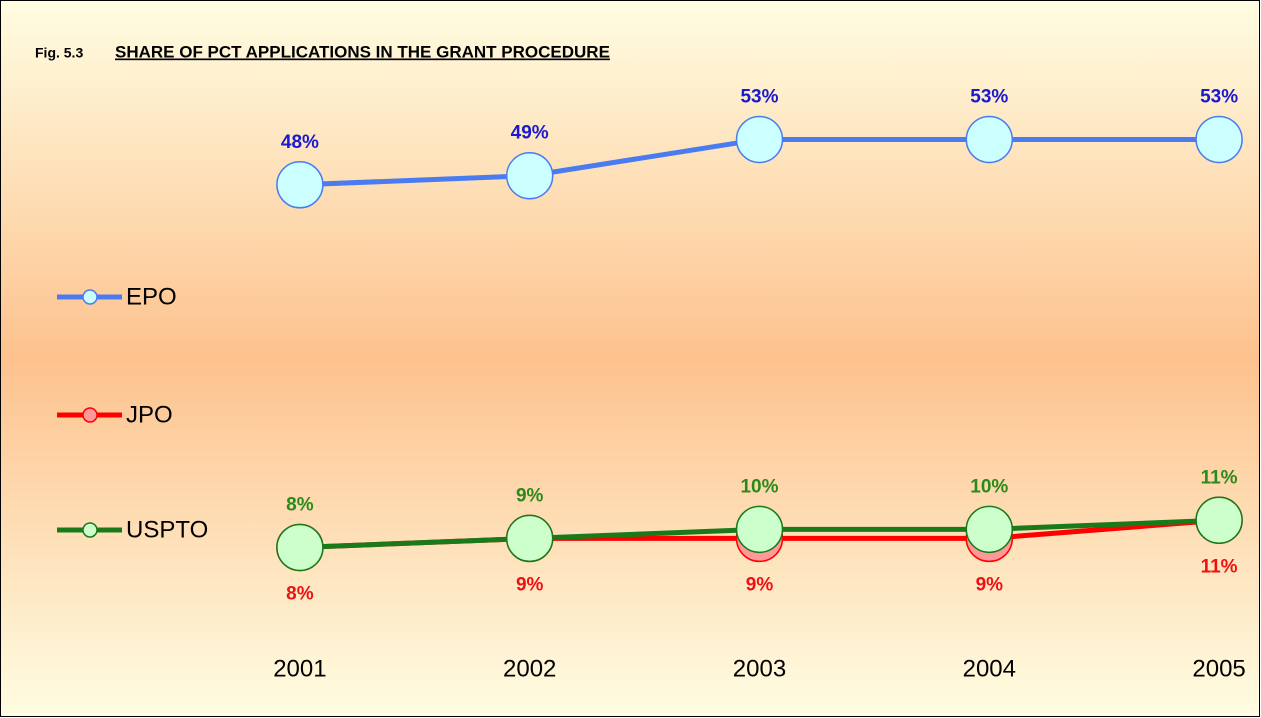  What do you see at coordinates (989, 668) in the screenshot?
I see `x-tick-label: 2004` at bounding box center [989, 668].